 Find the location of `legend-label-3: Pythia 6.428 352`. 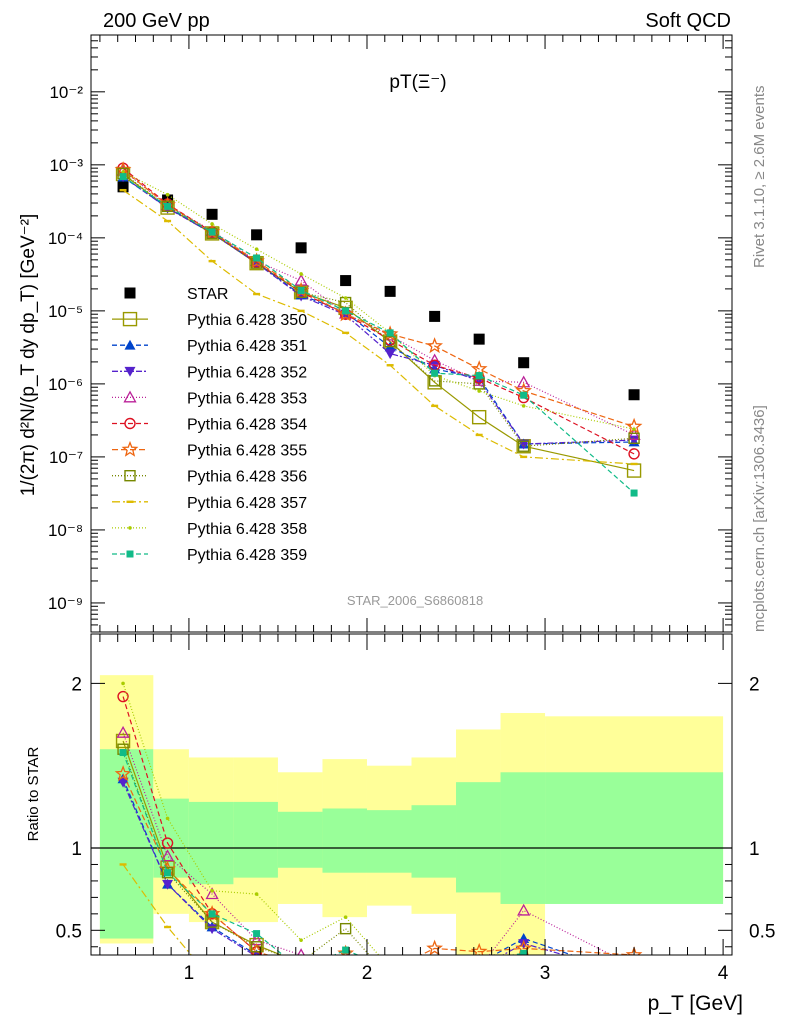

legend-label-3: Pythia 6.428 352 is located at coordinates (247, 372).